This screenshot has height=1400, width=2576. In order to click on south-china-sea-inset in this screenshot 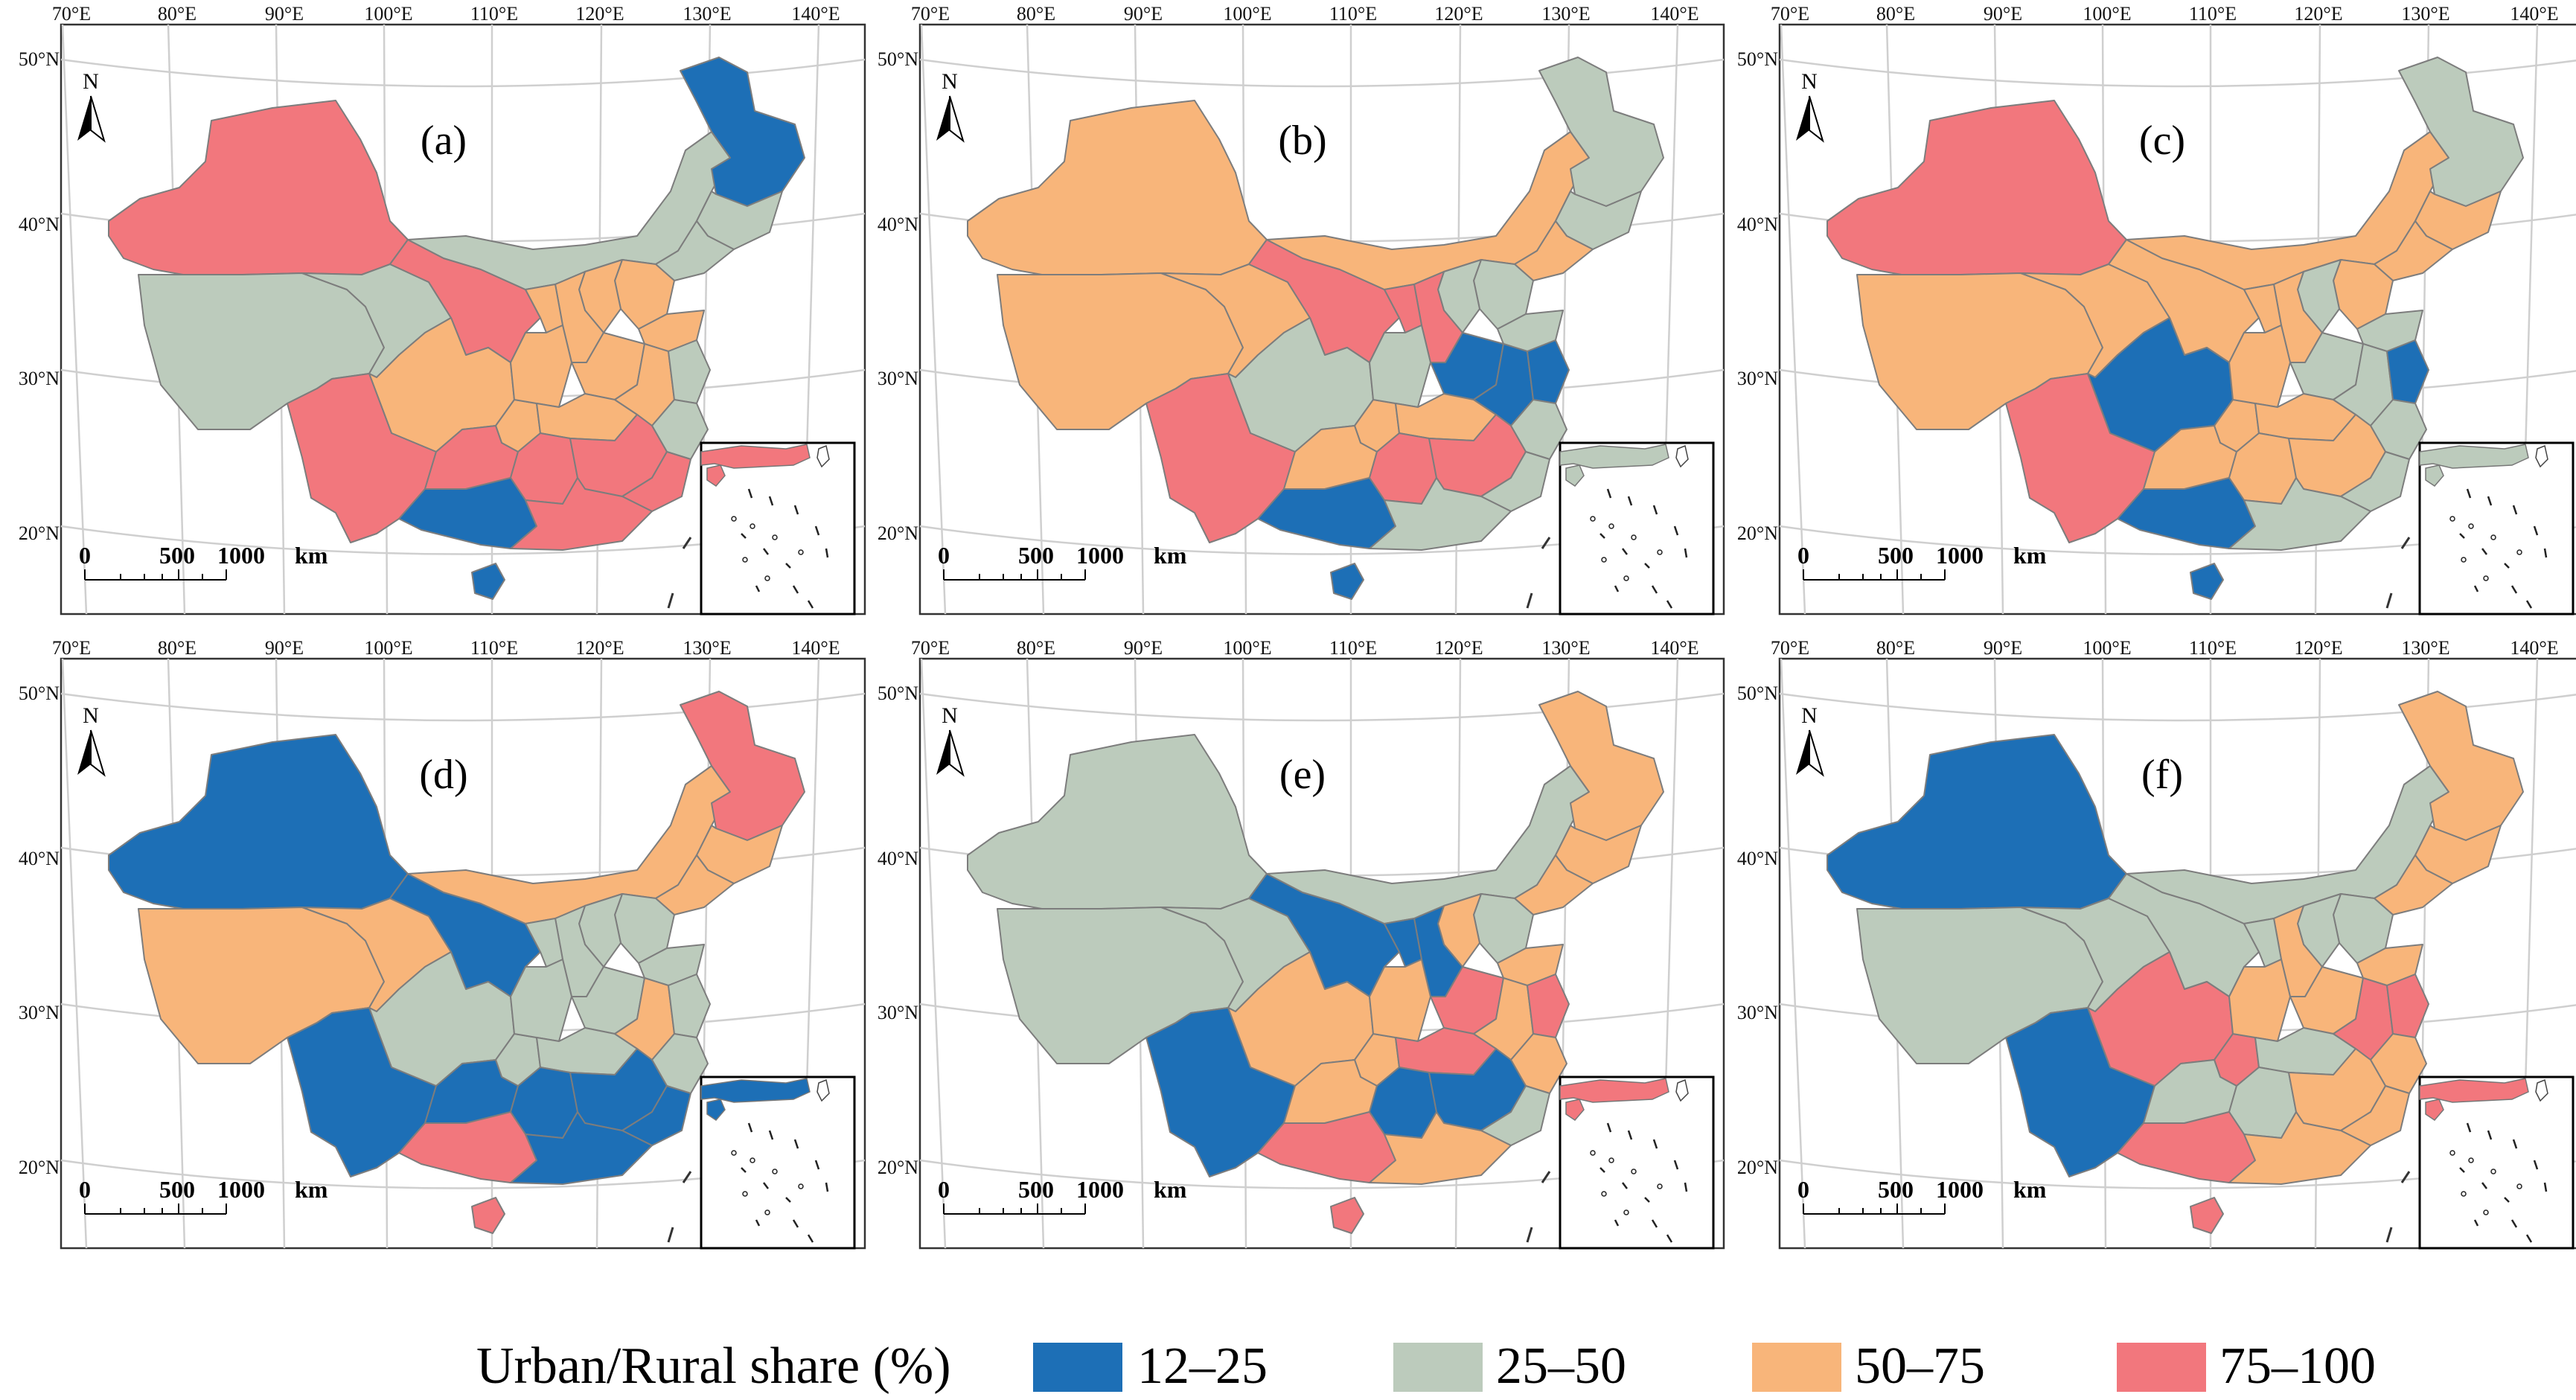, I will do `click(1637, 528)`.